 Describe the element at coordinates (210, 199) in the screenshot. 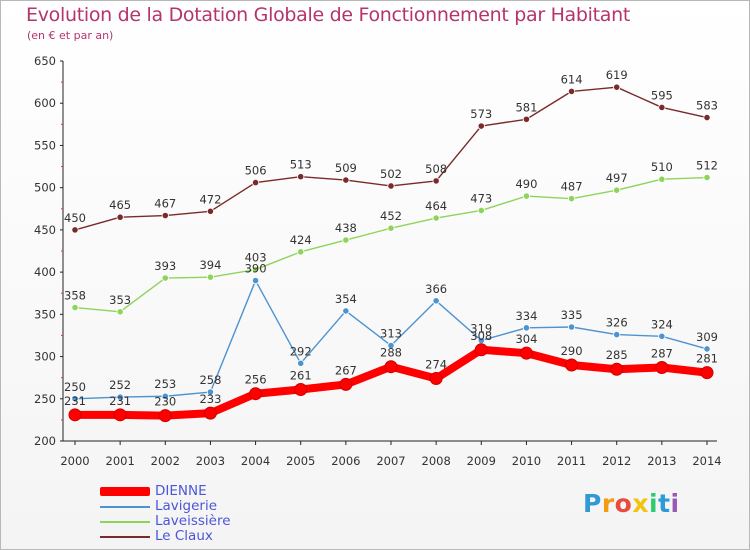

I see `data-label: 472` at that location.